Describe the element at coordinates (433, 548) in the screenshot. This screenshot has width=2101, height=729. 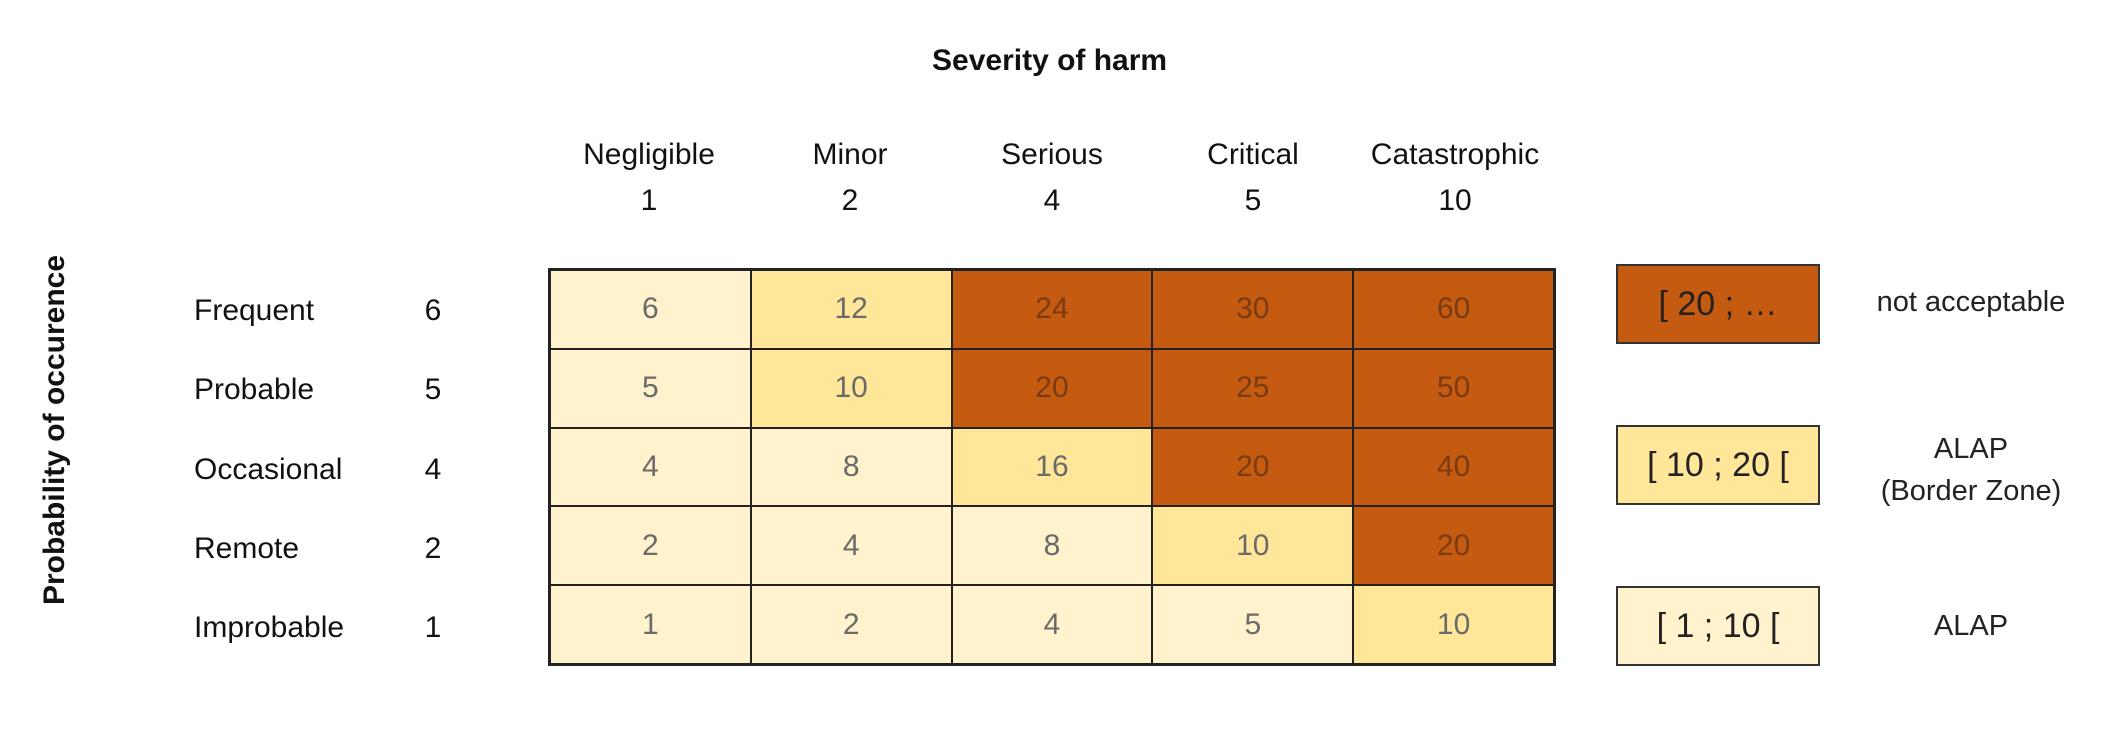
I see `probability-value: 2` at that location.